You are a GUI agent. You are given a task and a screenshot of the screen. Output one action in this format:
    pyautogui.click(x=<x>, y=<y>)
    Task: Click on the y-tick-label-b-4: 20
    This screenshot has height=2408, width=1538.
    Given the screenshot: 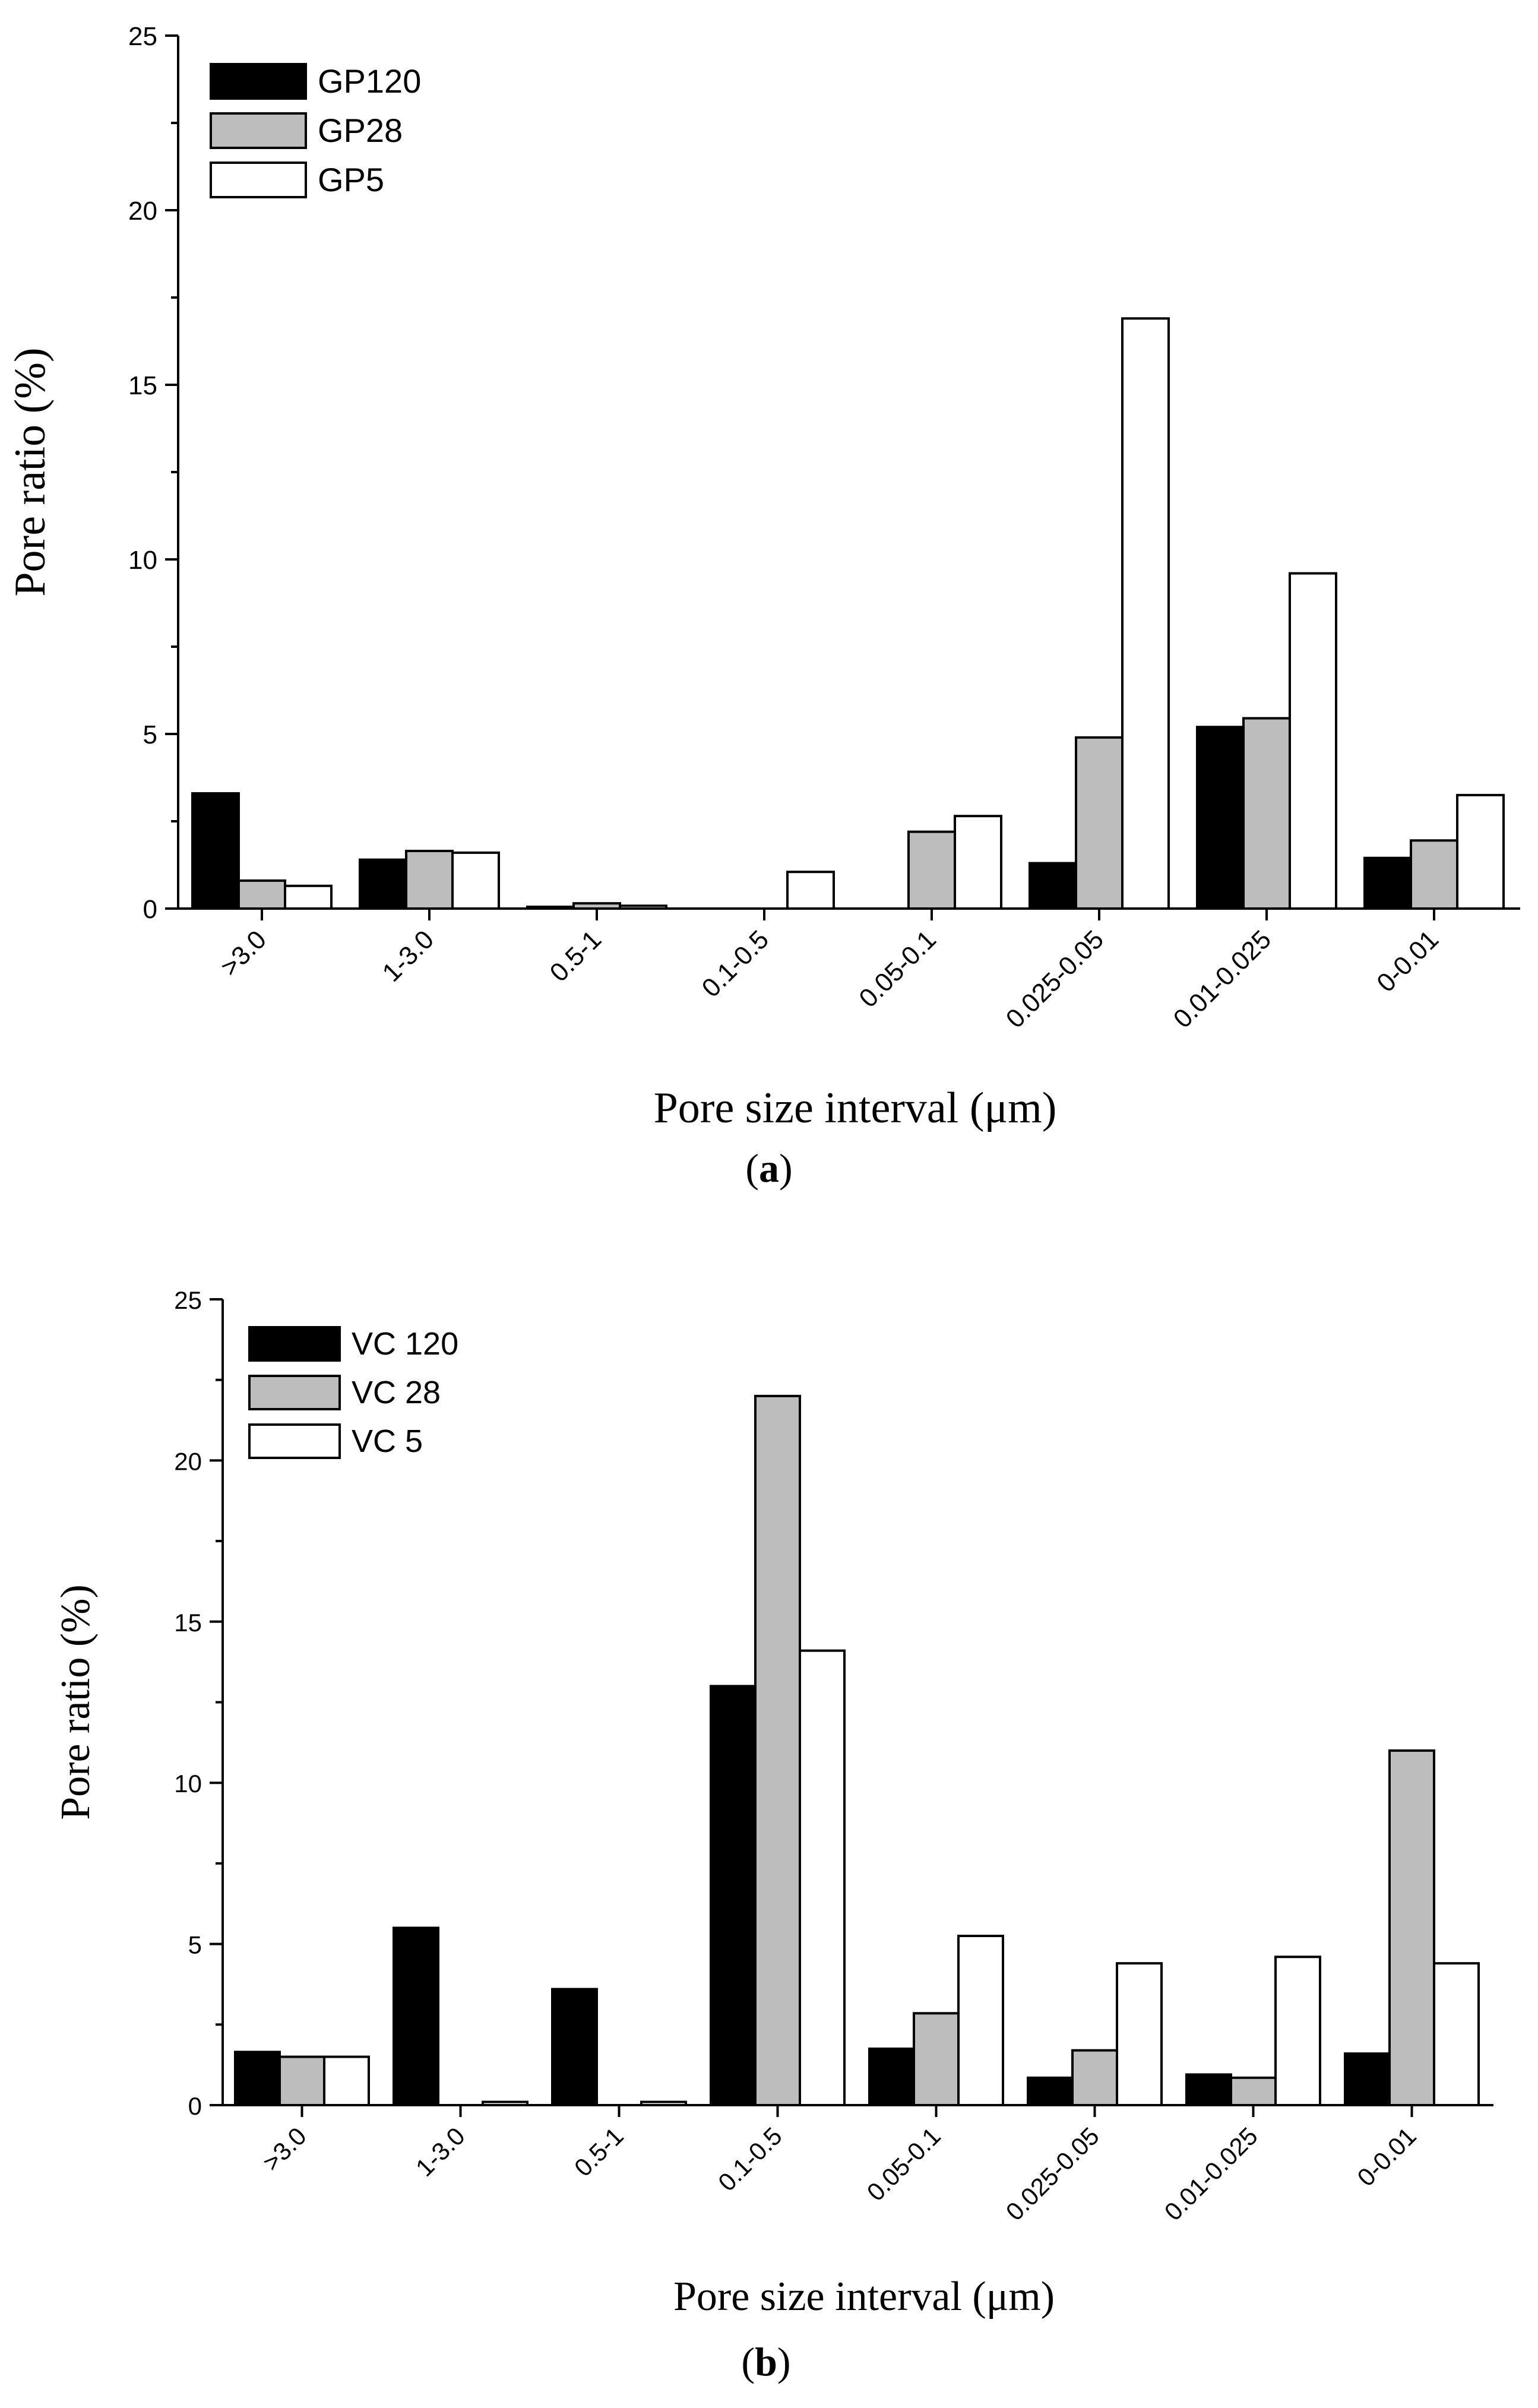 What is the action you would take?
    pyautogui.click(x=188, y=1461)
    